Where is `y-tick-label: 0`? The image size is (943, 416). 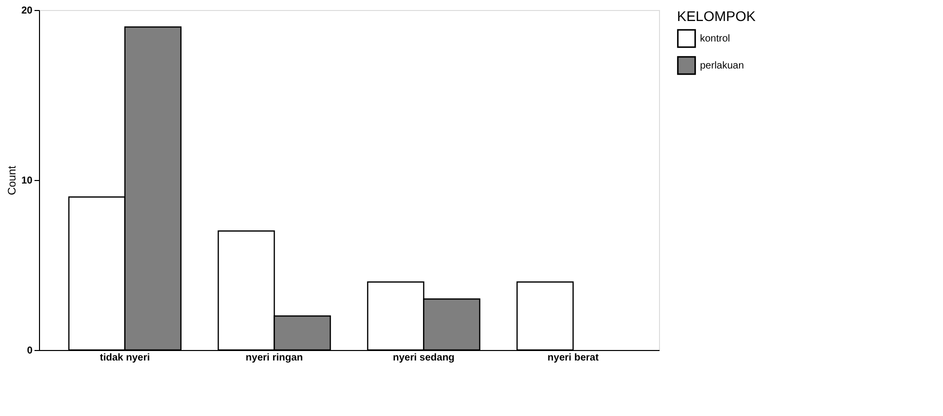 y-tick-label: 0 is located at coordinates (29, 351).